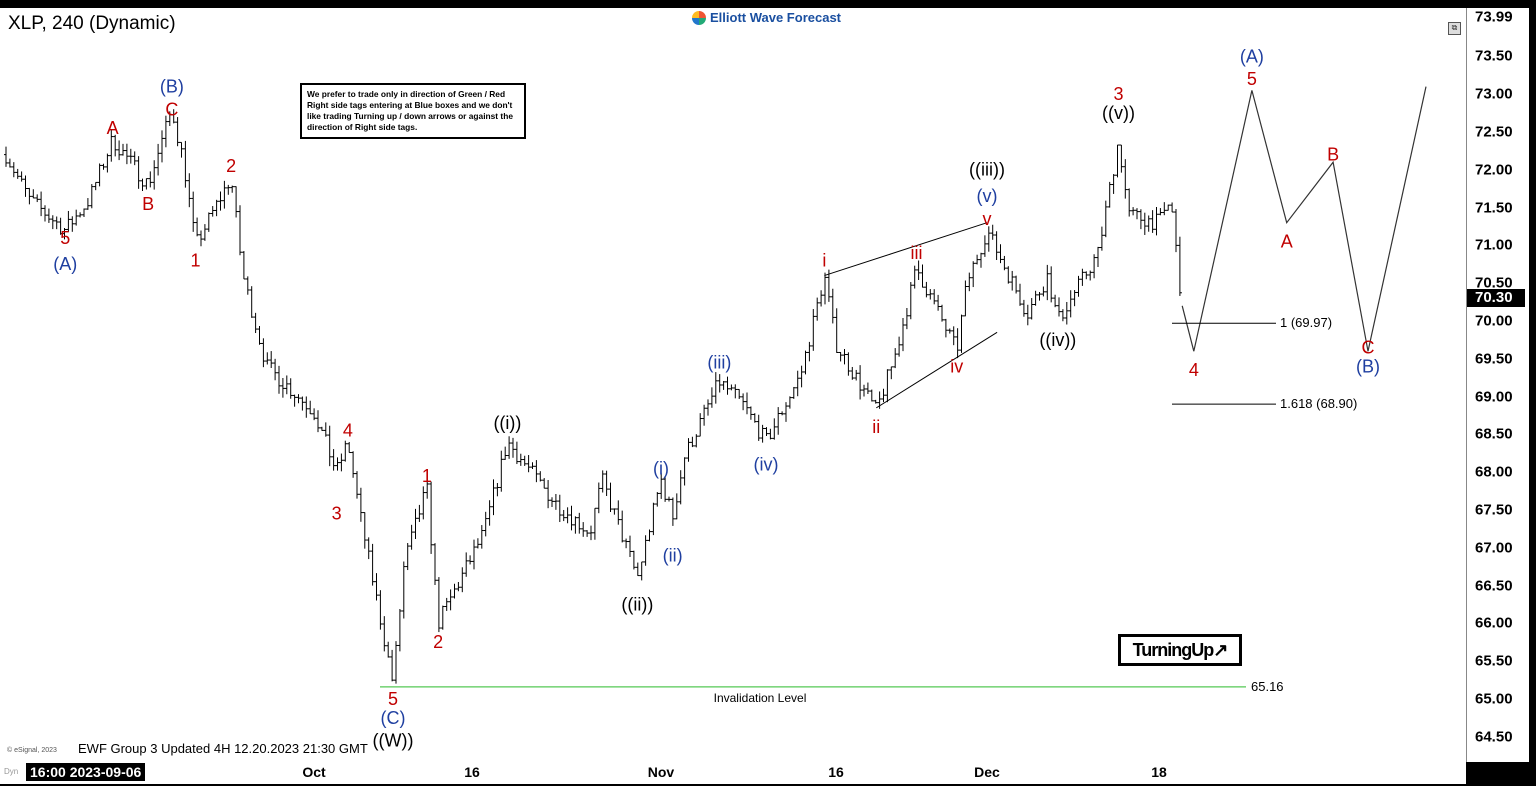 The height and width of the screenshot is (786, 1536). What do you see at coordinates (1494, 434) in the screenshot?
I see `price-tick-label: 68.50` at bounding box center [1494, 434].